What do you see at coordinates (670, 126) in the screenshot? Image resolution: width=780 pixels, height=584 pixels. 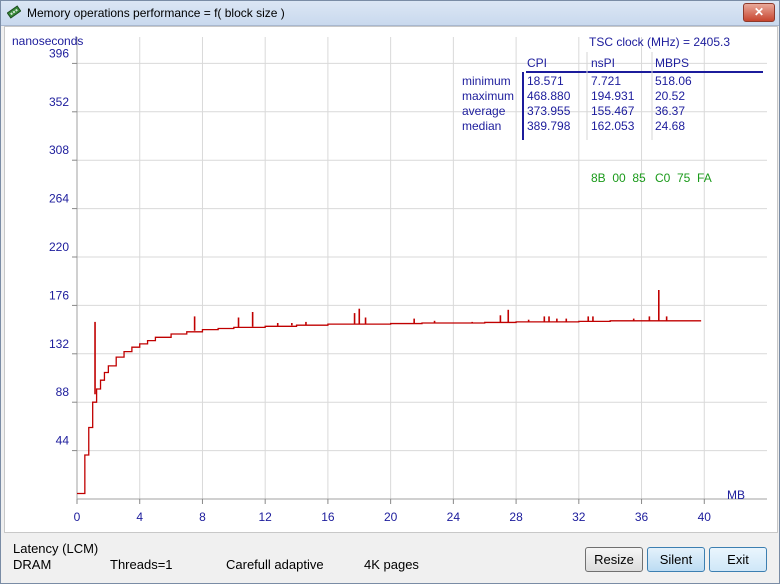 I see `stats-cell: 24.68` at bounding box center [670, 126].